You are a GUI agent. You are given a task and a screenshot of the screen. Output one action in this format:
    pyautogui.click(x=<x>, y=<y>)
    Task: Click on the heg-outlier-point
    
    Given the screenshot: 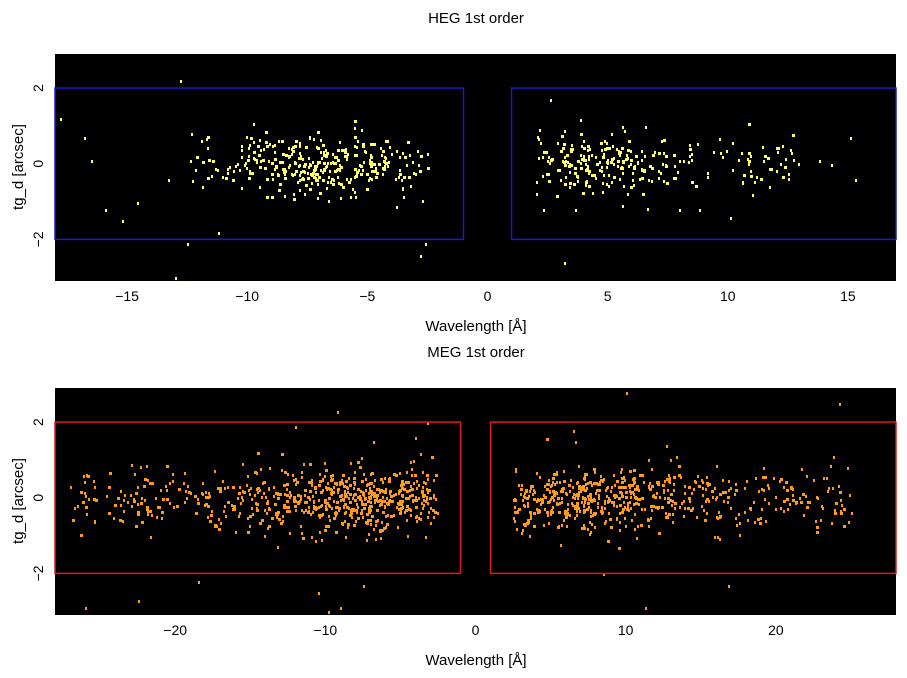 What is the action you would take?
    pyautogui.click(x=421, y=256)
    